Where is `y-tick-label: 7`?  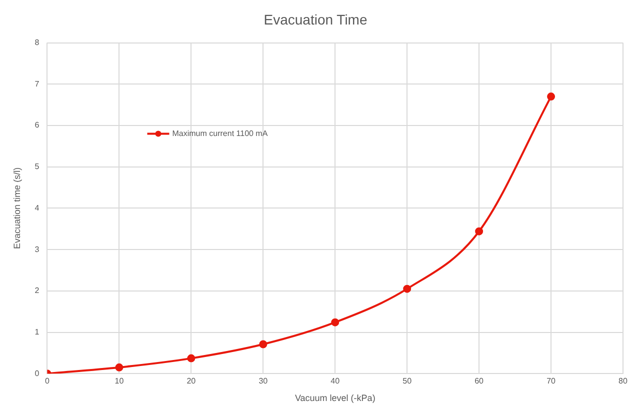 y-tick-label: 7 is located at coordinates (37, 83).